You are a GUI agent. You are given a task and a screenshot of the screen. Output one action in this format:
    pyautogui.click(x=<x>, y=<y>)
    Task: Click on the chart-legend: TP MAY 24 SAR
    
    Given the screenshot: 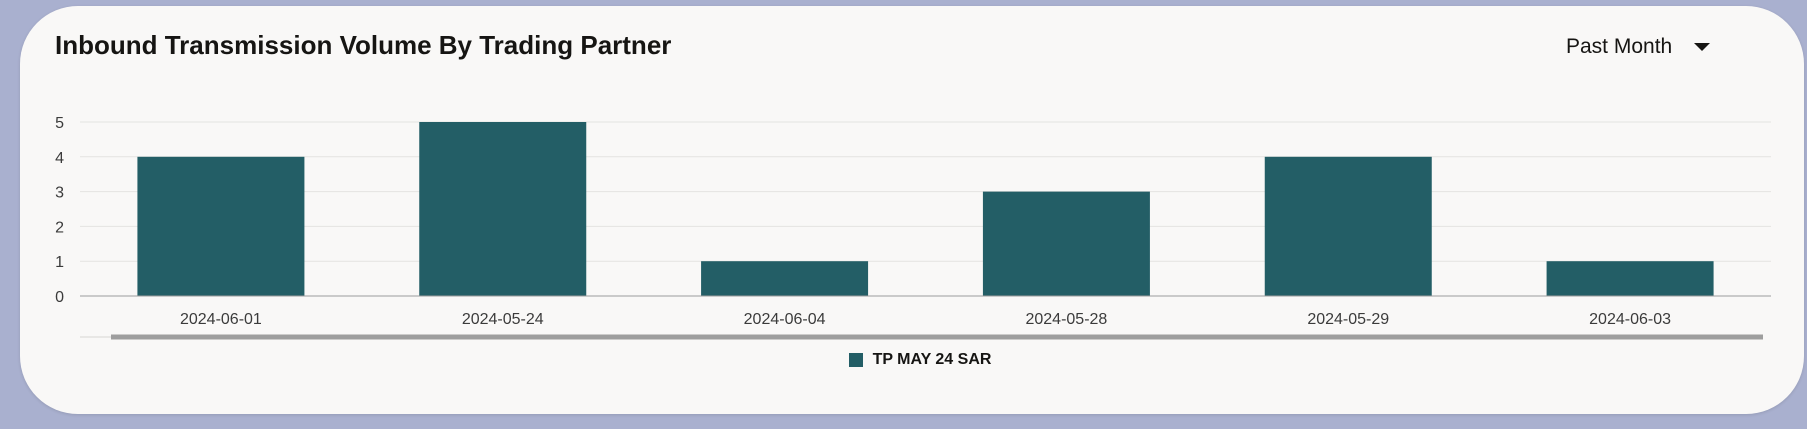 What is the action you would take?
    pyautogui.click(x=912, y=360)
    